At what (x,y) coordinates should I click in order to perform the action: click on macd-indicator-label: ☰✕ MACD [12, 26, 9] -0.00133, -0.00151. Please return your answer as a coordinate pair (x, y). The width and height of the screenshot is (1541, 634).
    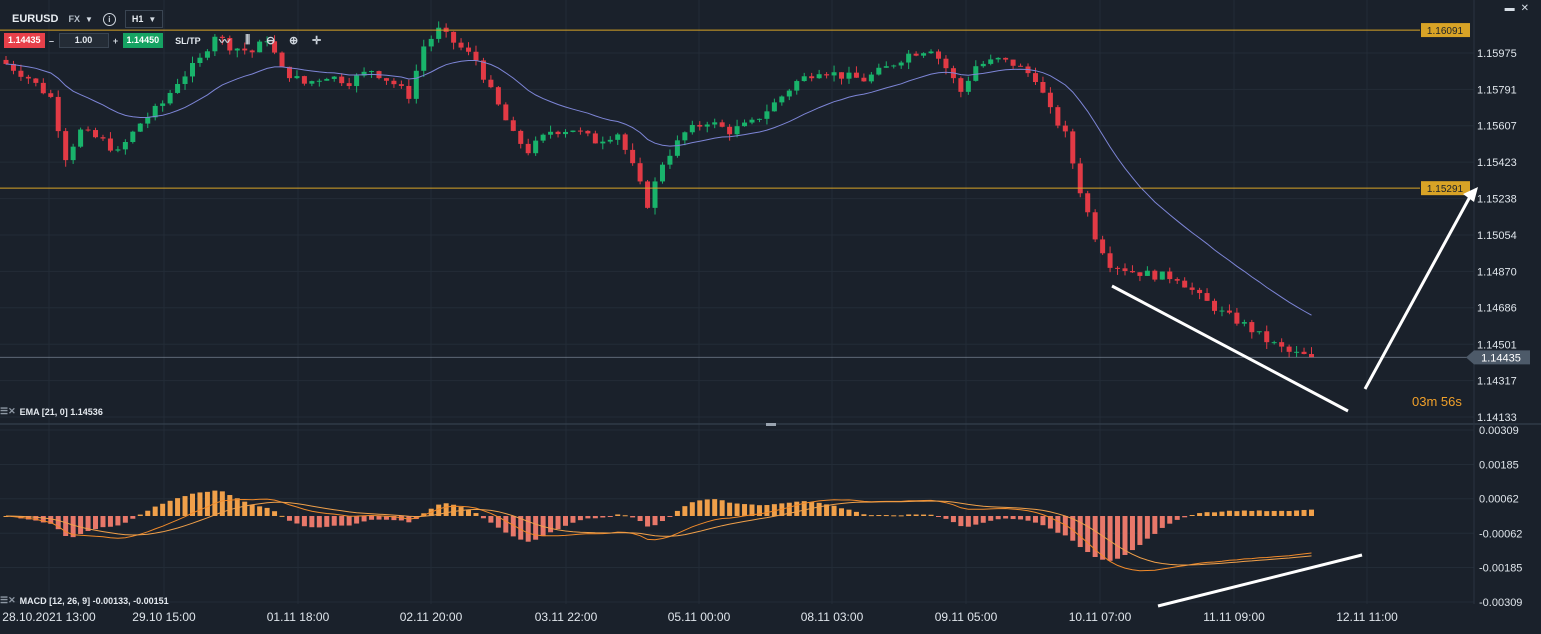
    Looking at the image, I should click on (84, 600).